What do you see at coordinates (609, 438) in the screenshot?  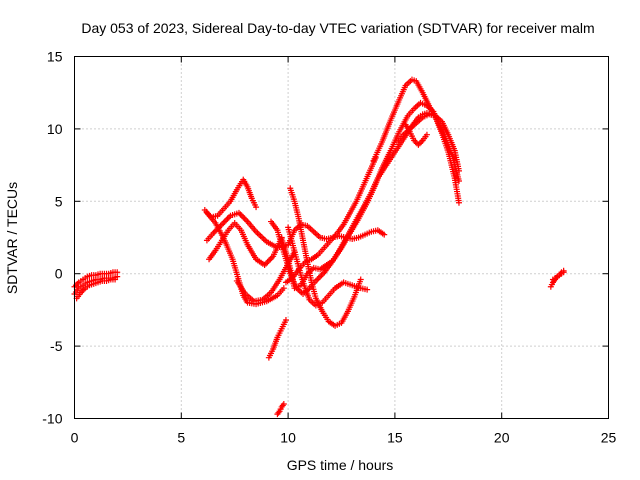 I see `x-tick-label: 25` at bounding box center [609, 438].